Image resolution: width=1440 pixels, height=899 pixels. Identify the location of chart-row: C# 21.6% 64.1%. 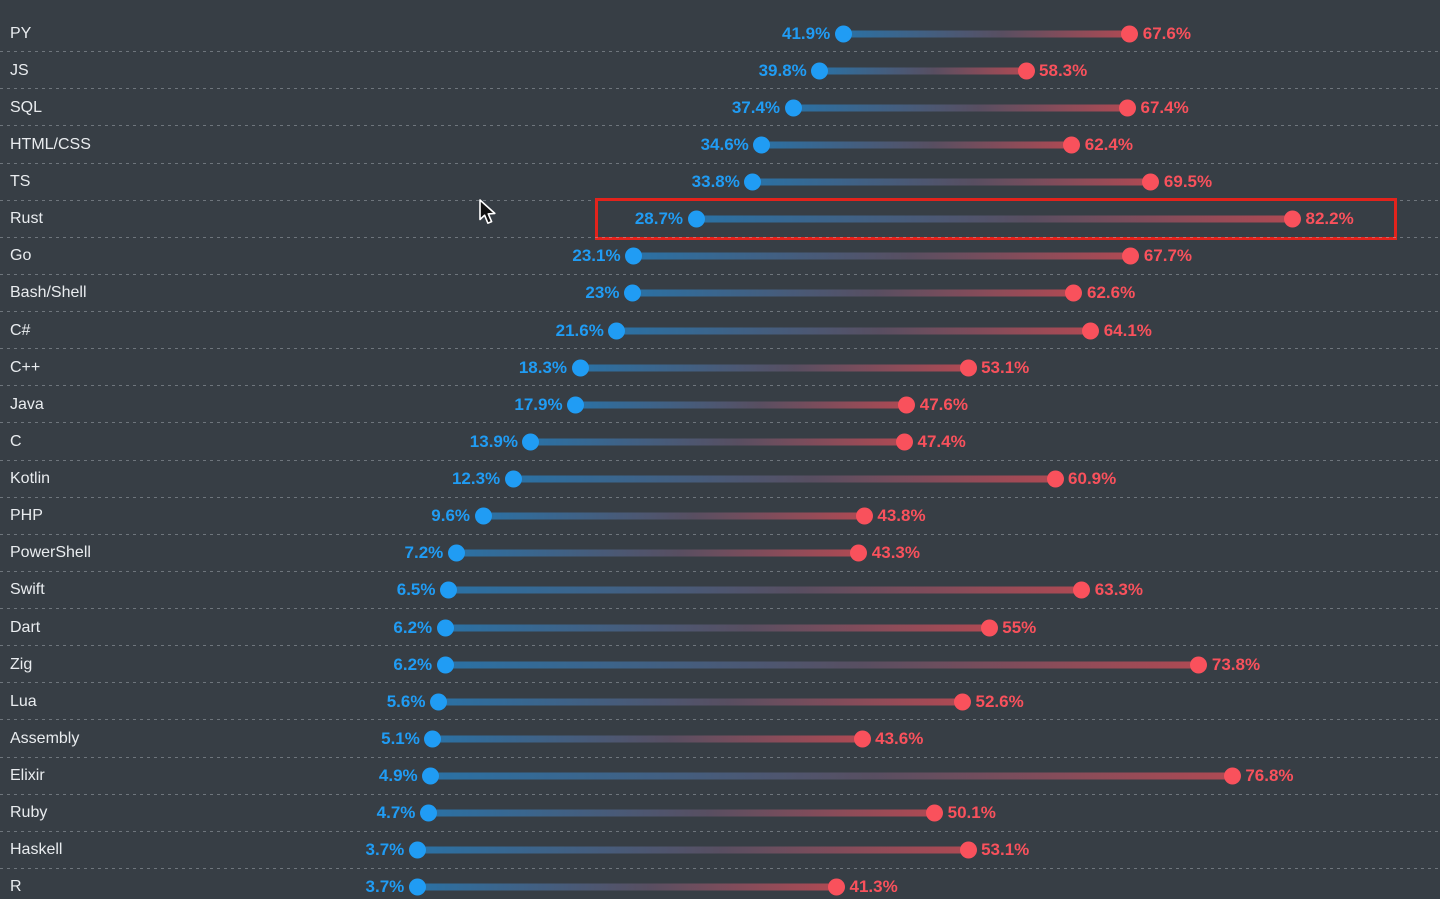
(720, 331).